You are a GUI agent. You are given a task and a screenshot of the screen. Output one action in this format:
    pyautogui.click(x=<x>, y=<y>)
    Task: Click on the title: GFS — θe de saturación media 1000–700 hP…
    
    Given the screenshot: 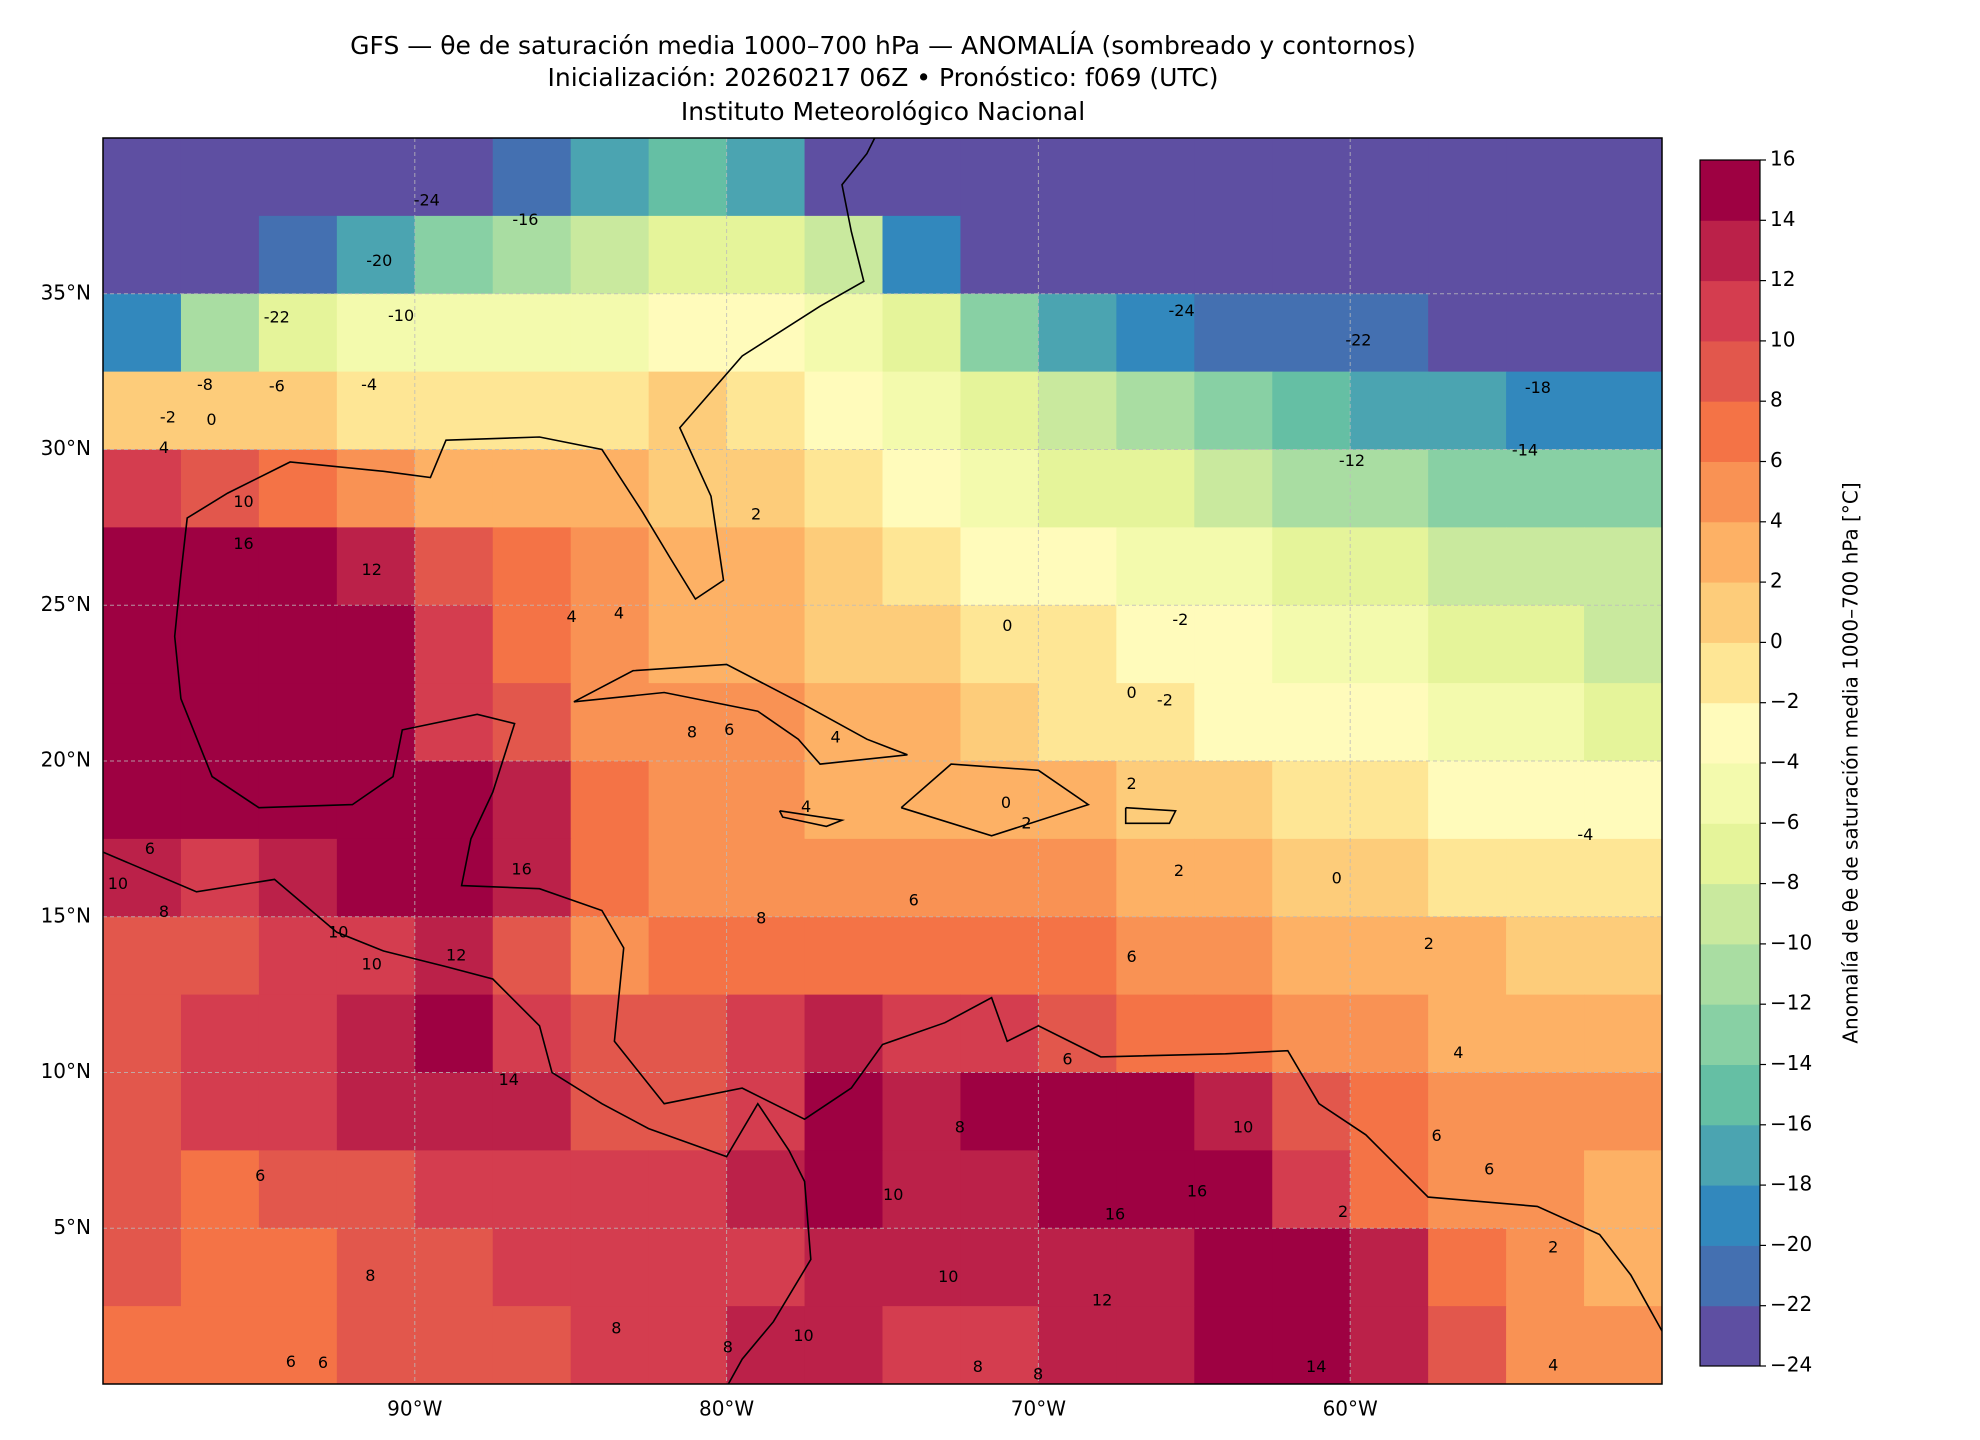 What is the action you would take?
    pyautogui.click(x=883, y=45)
    